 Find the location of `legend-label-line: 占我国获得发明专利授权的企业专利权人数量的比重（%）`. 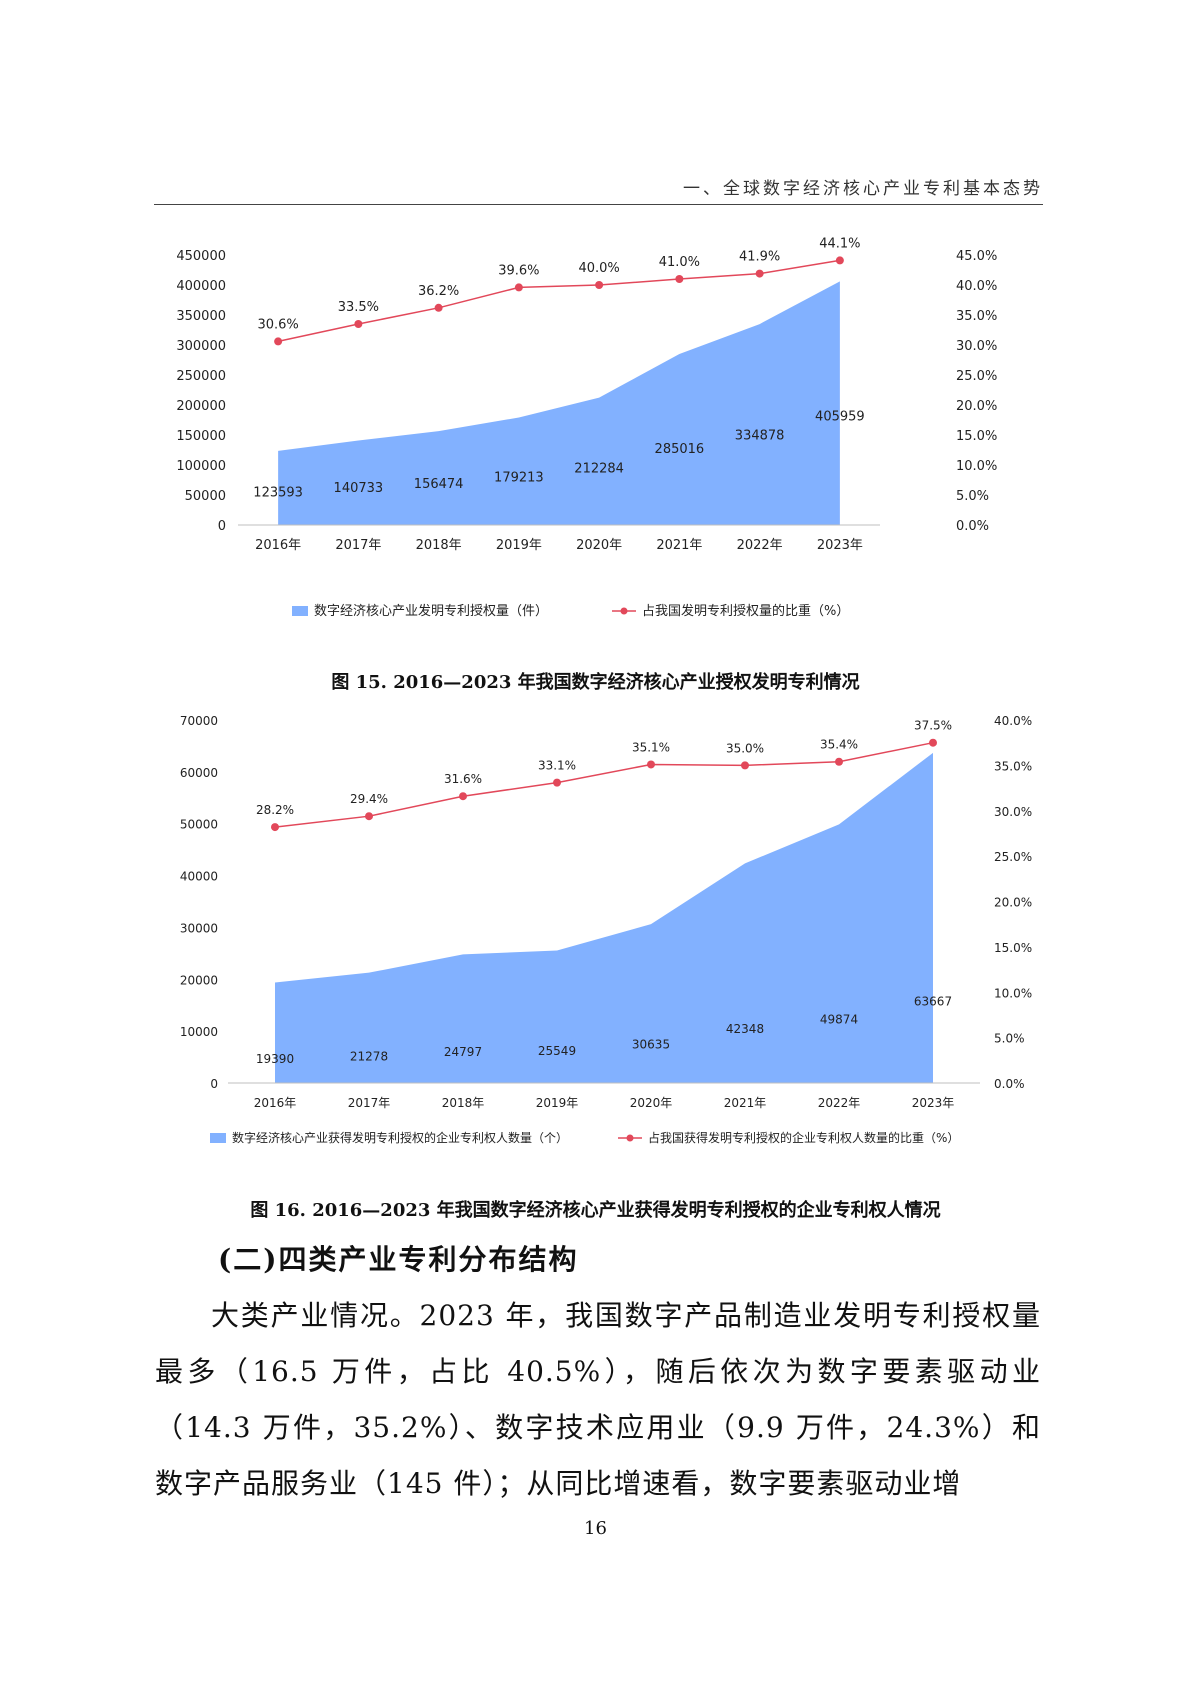

legend-label-line: 占我国获得发明专利授权的企业专利权人数量的比重（%） is located at coordinates (803, 1137).